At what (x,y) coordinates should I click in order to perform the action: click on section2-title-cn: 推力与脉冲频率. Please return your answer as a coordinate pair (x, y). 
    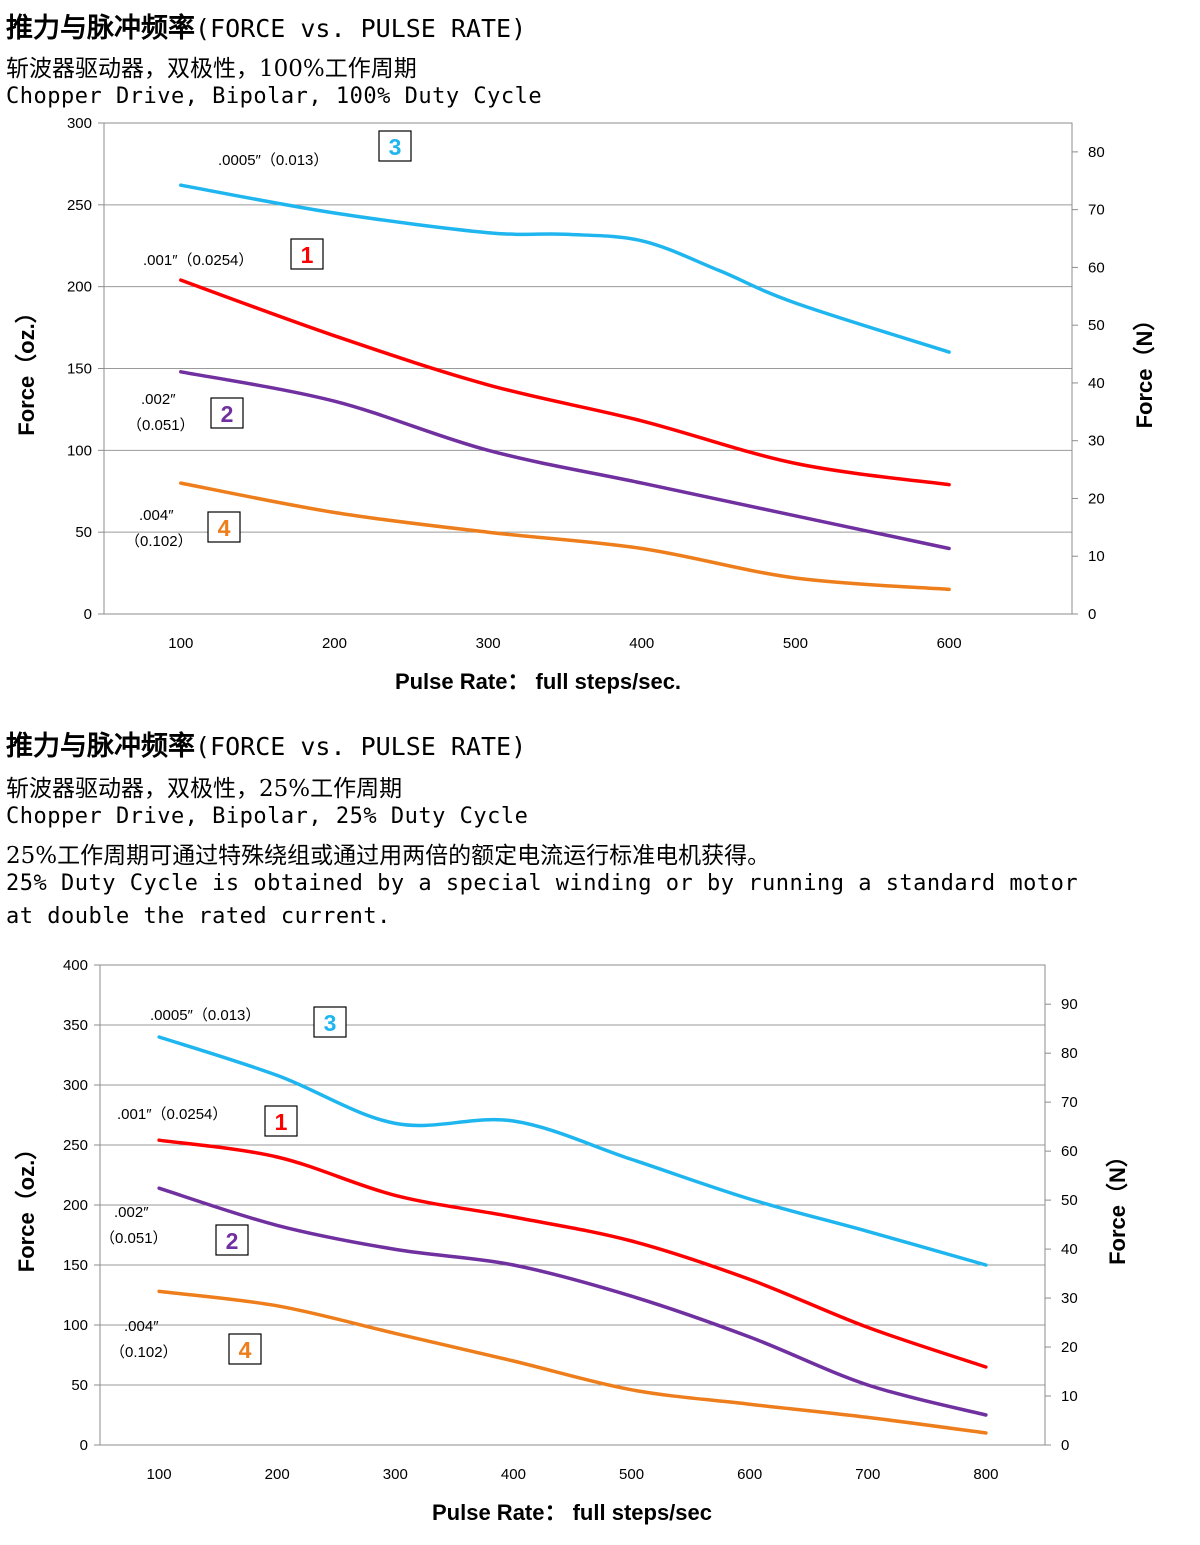
    Looking at the image, I should click on (100, 746).